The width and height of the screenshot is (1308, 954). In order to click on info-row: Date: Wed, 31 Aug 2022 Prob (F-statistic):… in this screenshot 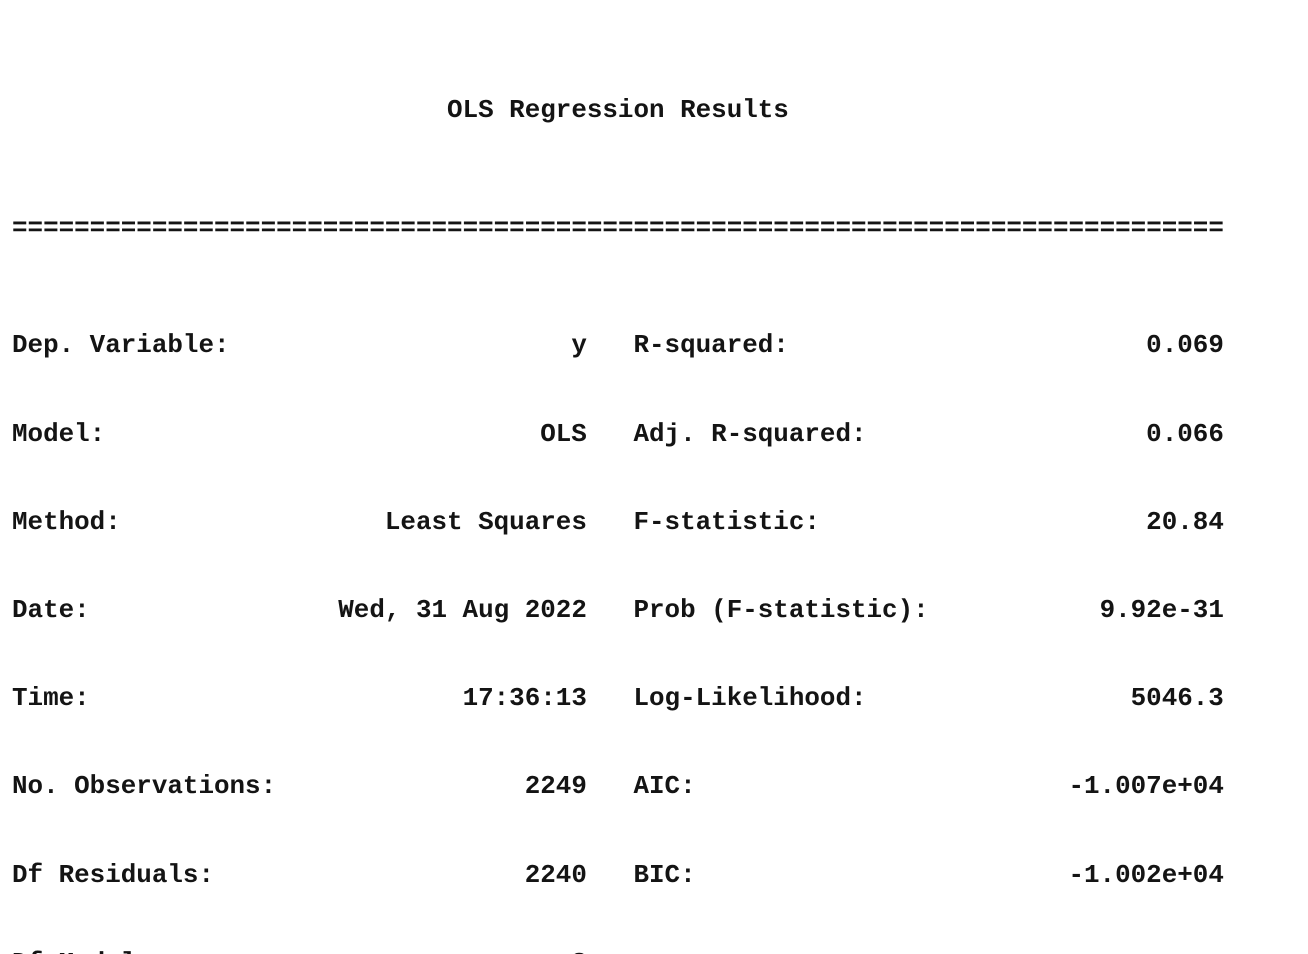, I will do `click(660, 610)`.